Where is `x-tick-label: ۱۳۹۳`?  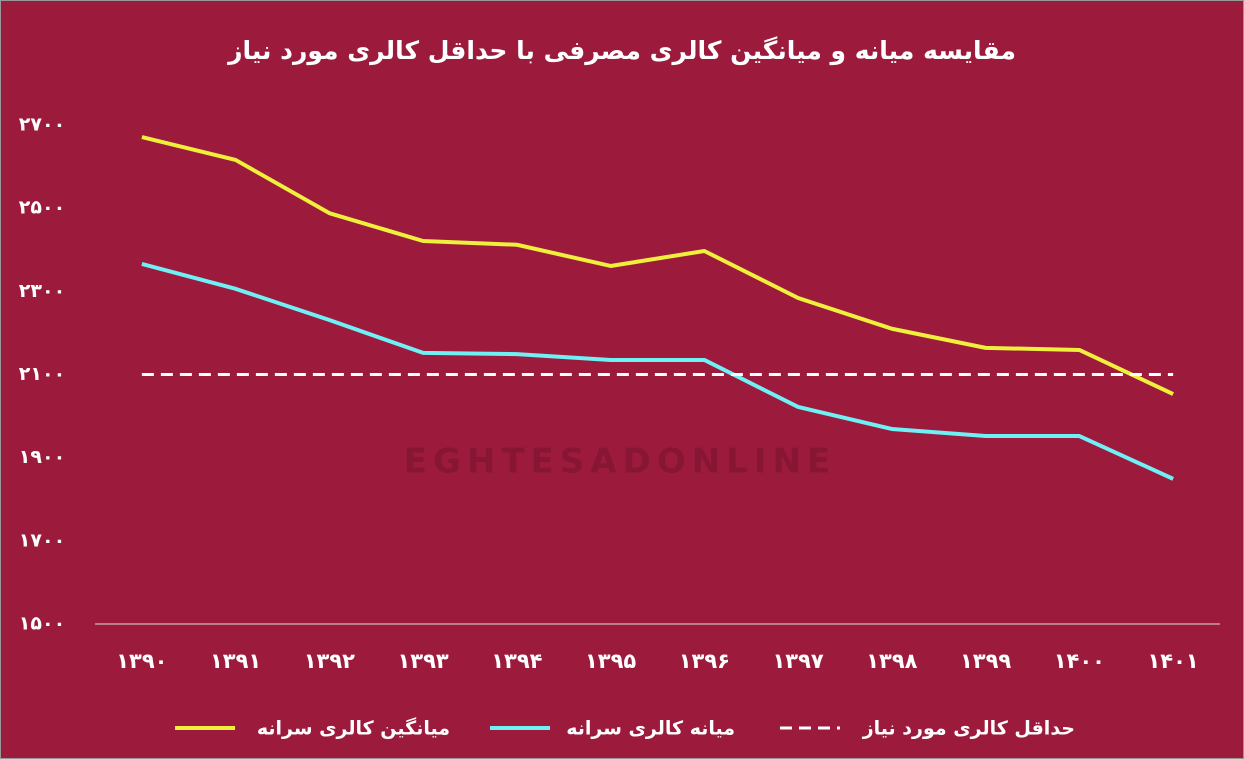
x-tick-label: ۱۳۹۳ is located at coordinates (422, 661).